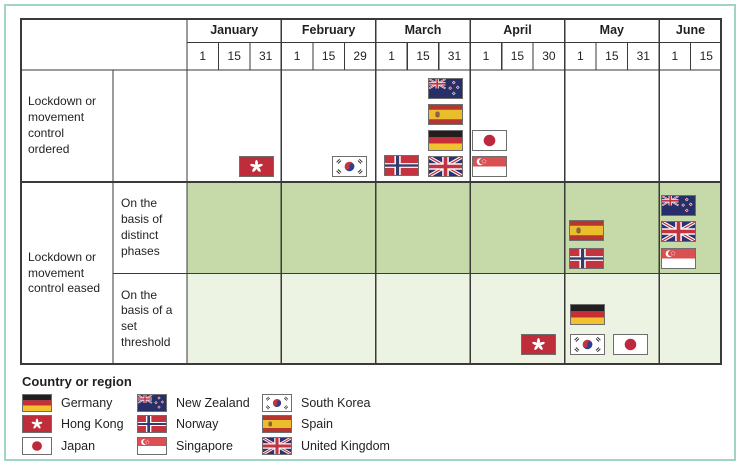  Describe the element at coordinates (92, 424) in the screenshot. I see `legend-label: Hong Kong` at that location.